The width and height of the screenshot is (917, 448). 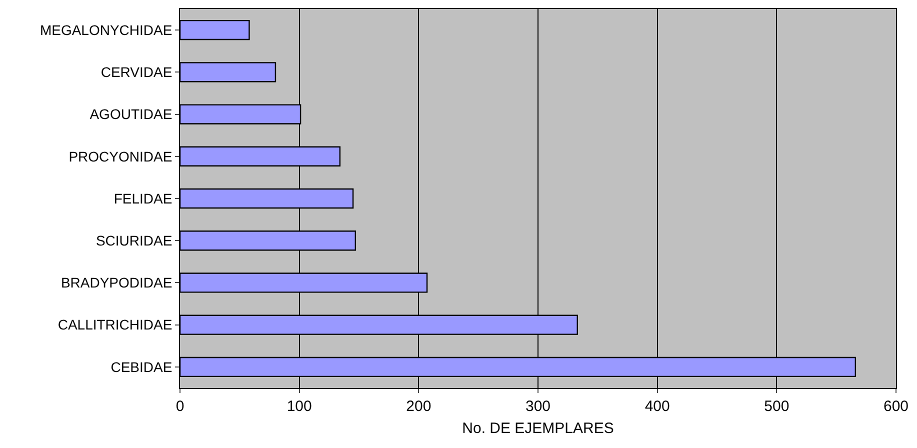 I want to click on x-tick-label: 0, so click(x=180, y=406).